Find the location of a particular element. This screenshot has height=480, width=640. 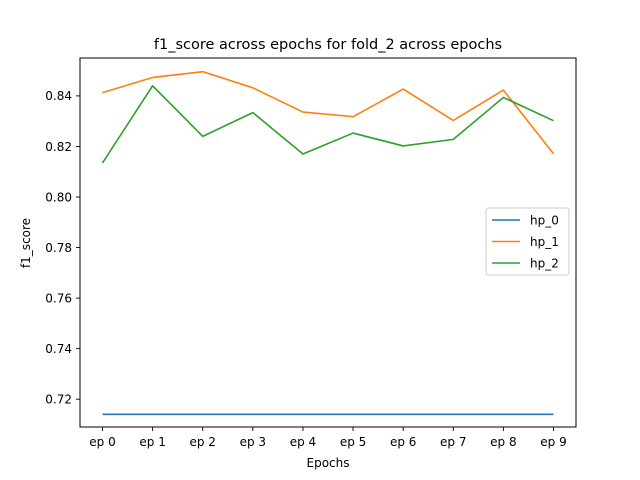

y-tick-label: 0.72 is located at coordinates (58, 399).